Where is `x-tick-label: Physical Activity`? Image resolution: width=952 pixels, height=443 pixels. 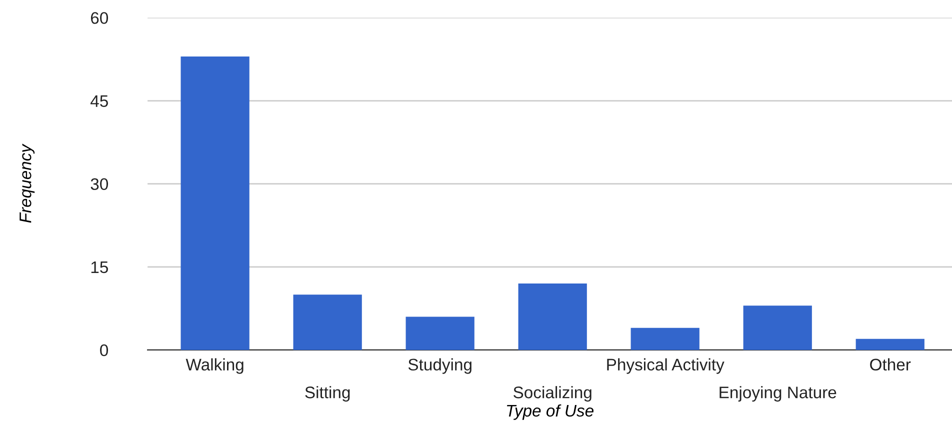 x-tick-label: Physical Activity is located at coordinates (665, 366).